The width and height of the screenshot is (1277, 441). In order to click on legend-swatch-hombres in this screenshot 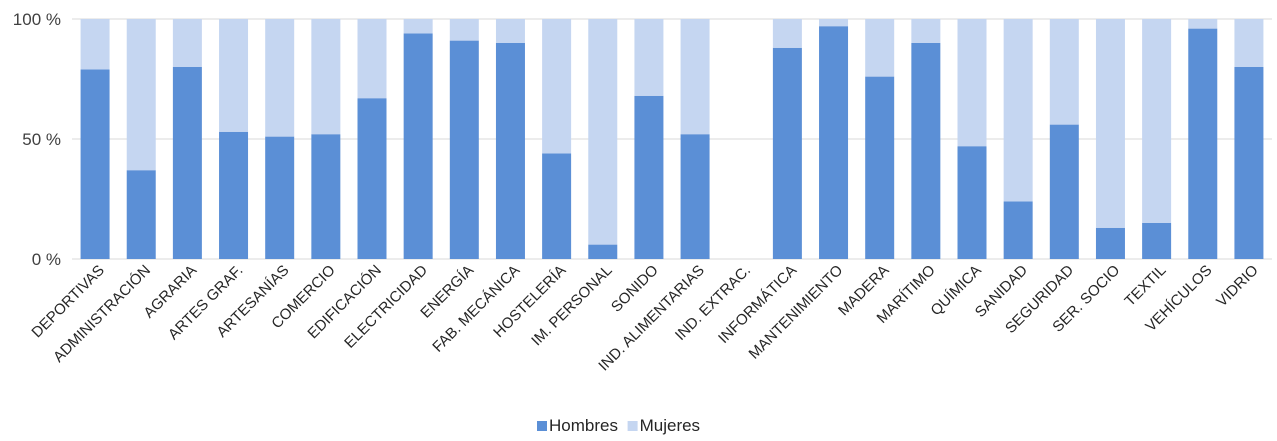, I will do `click(542, 426)`.